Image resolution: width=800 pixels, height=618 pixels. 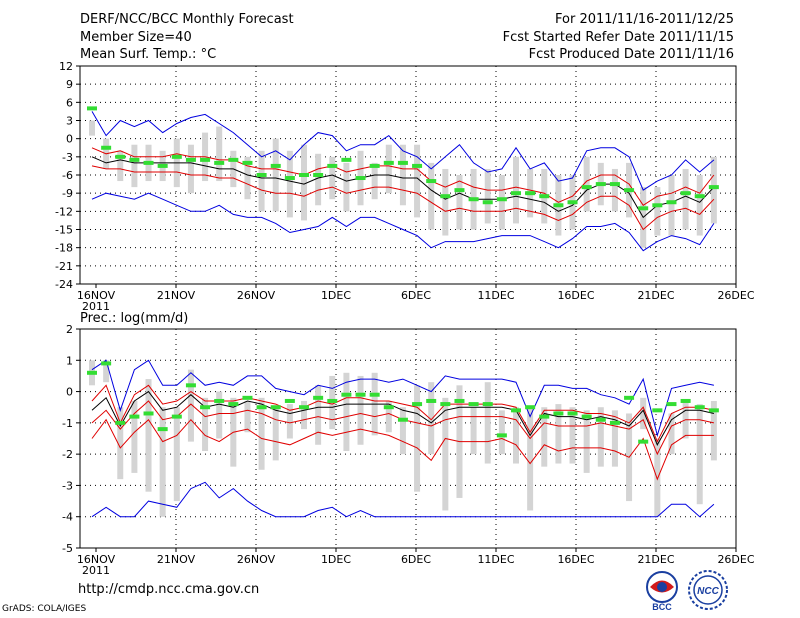 What do you see at coordinates (67, 423) in the screenshot?
I see `y-tick-label: -1` at bounding box center [67, 423].